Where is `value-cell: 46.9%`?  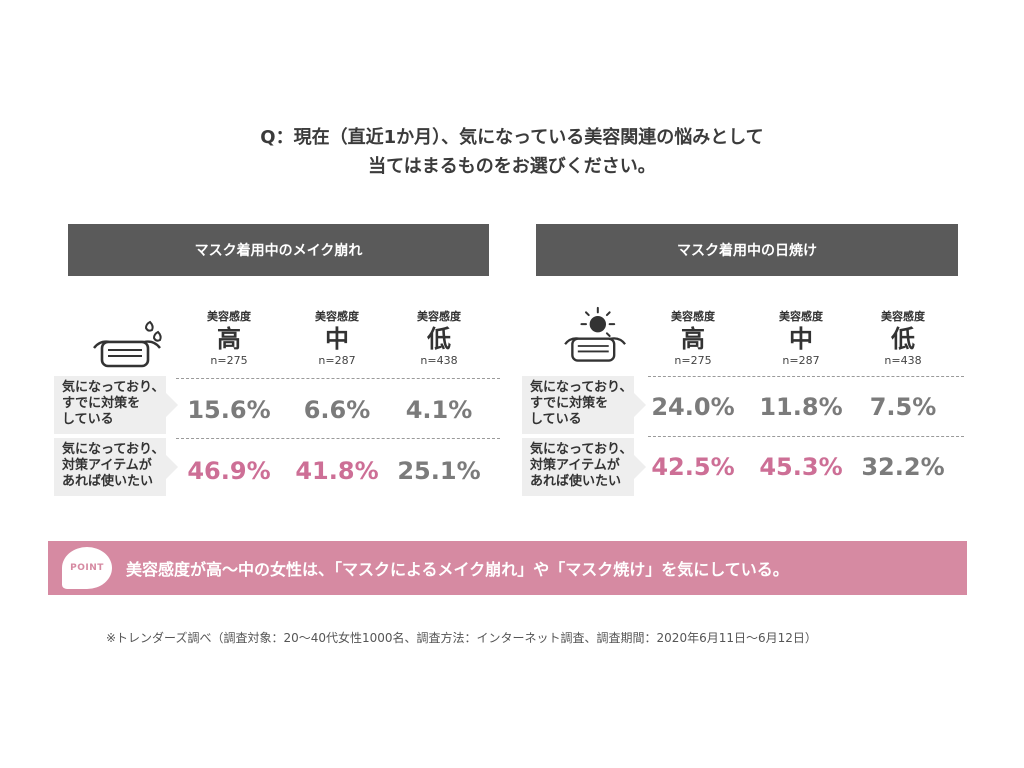 value-cell: 46.9% is located at coordinates (229, 471).